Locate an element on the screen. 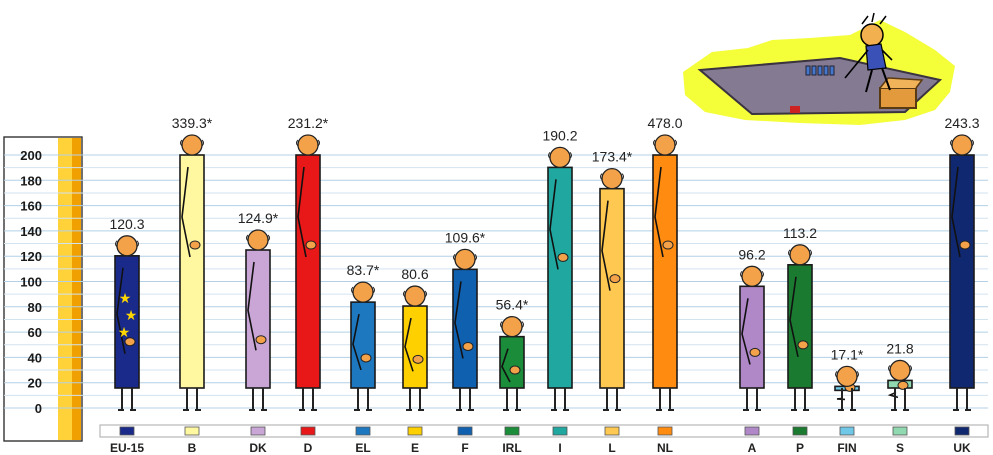 This screenshot has height=455, width=993. bar-figure-i is located at coordinates (560, 278).